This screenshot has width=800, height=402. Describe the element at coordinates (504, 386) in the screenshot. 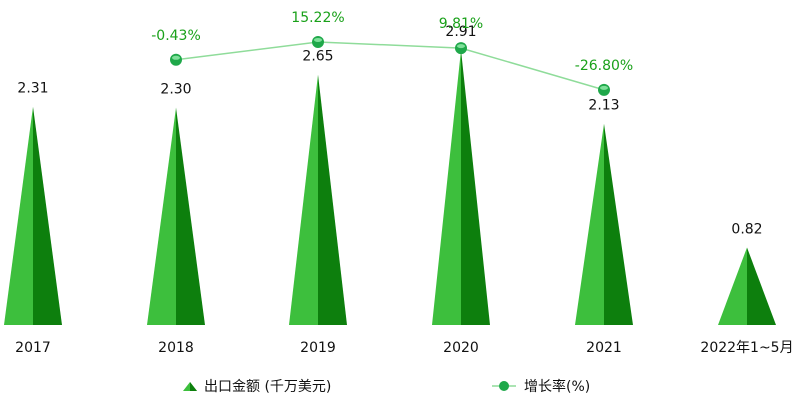

I see `legend-marker-icon` at that location.